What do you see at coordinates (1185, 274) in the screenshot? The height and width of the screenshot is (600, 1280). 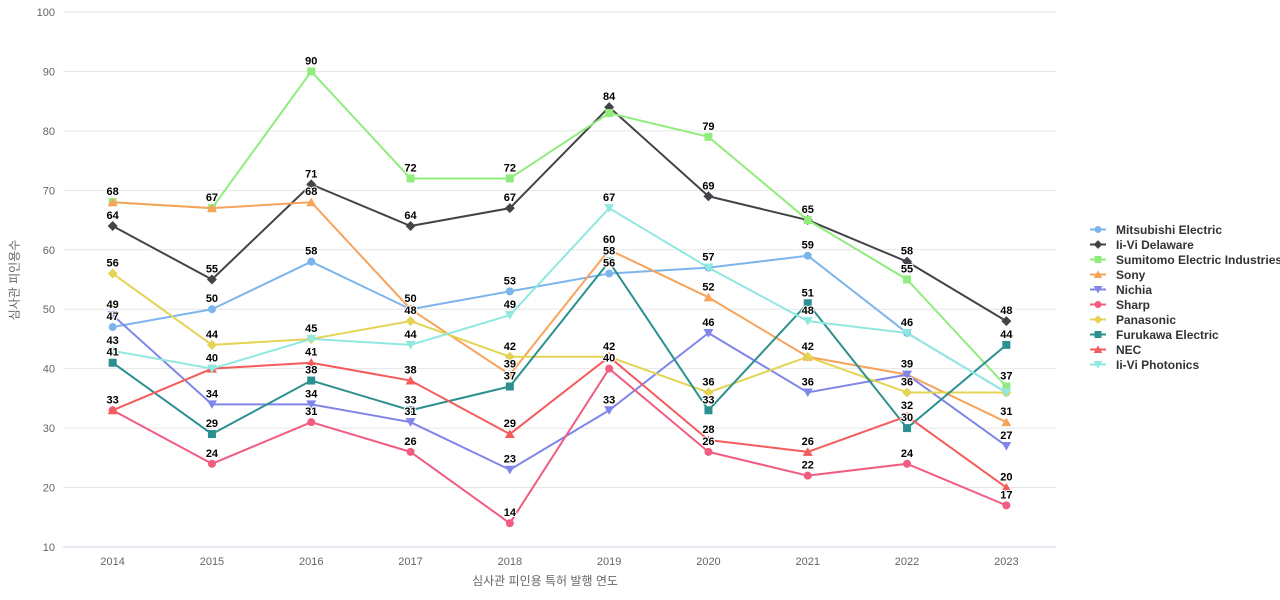 I see `legend-item-sony: Sony` at bounding box center [1185, 274].